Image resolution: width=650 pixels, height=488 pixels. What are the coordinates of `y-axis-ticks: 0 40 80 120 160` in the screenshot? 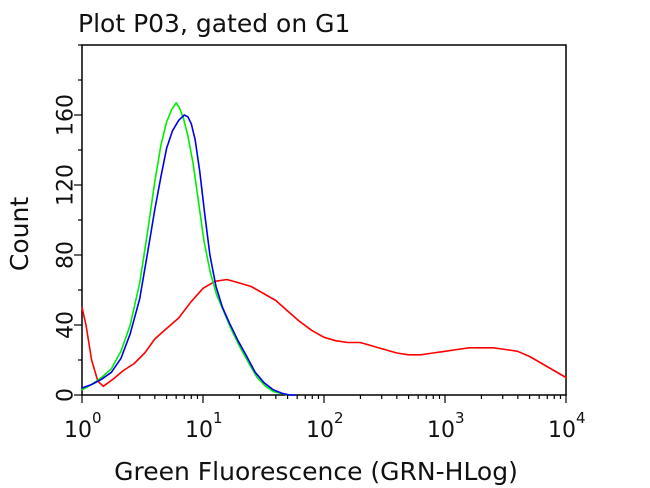 It's located at (68, 223).